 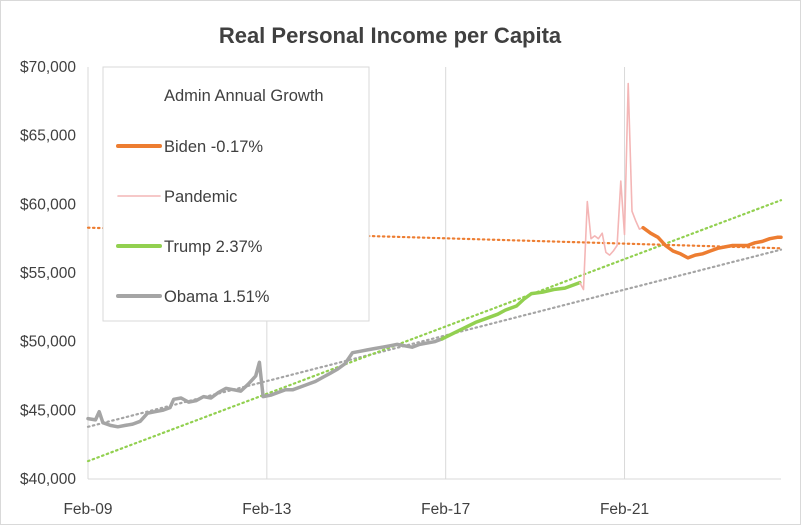 What do you see at coordinates (217, 297) in the screenshot?
I see `legend-label-obama-1-51: Obama 1.51%` at bounding box center [217, 297].